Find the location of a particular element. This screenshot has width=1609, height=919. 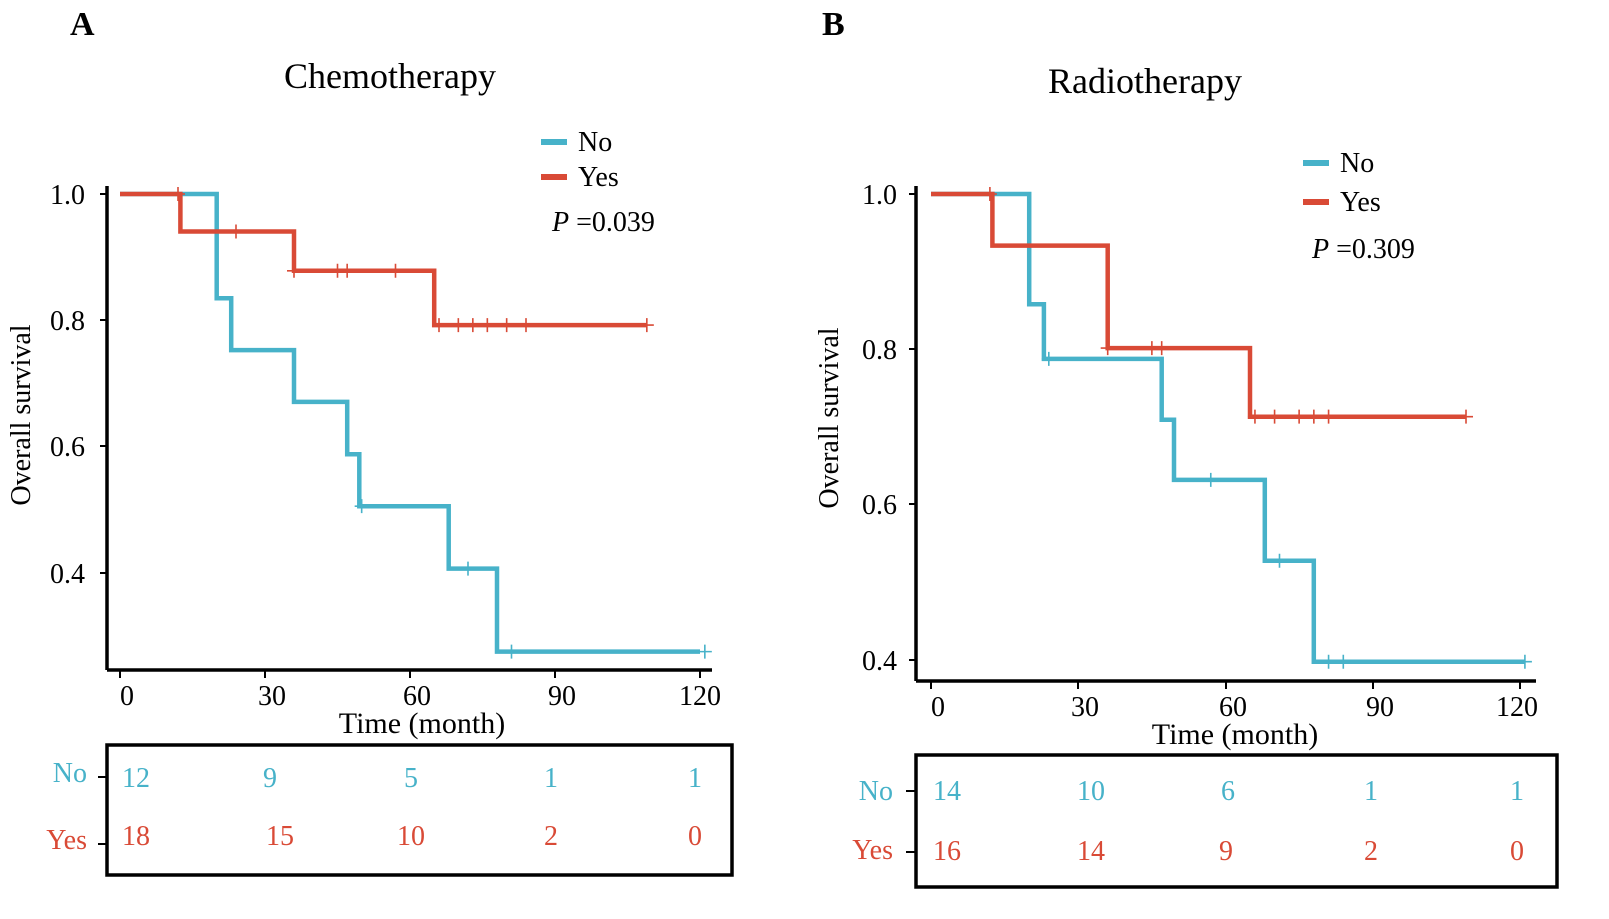

risk-count: 14 is located at coordinates (947, 791).